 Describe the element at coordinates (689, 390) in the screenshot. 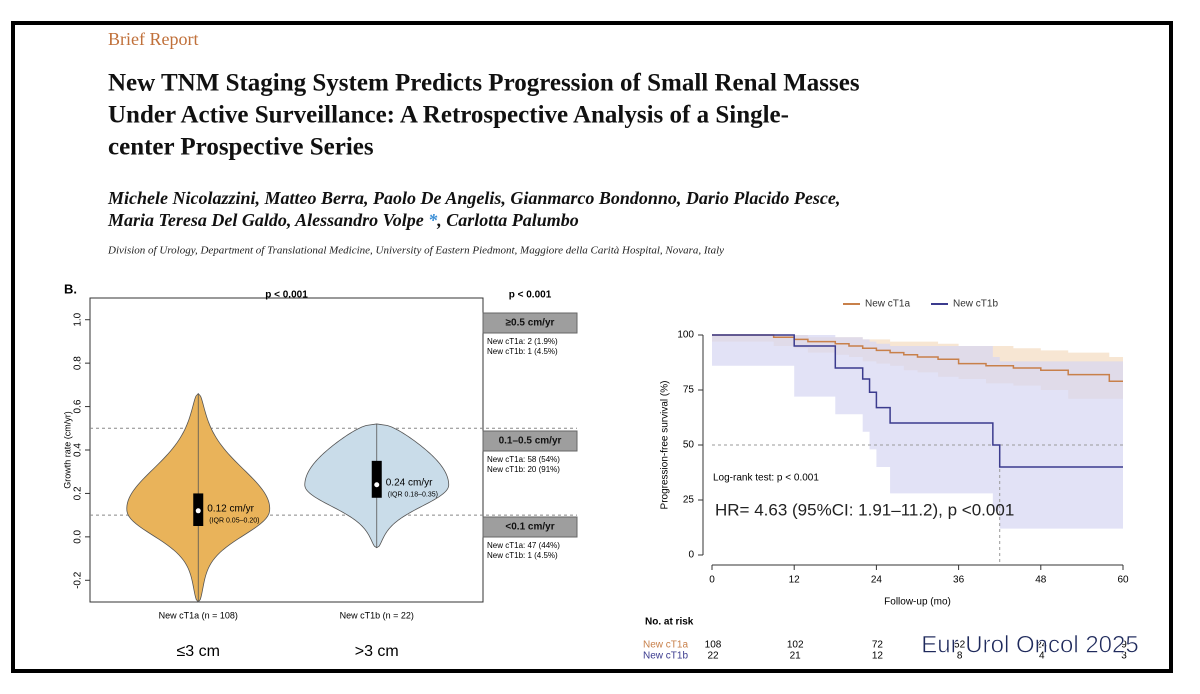

I see `y-tick-label: 75` at that location.